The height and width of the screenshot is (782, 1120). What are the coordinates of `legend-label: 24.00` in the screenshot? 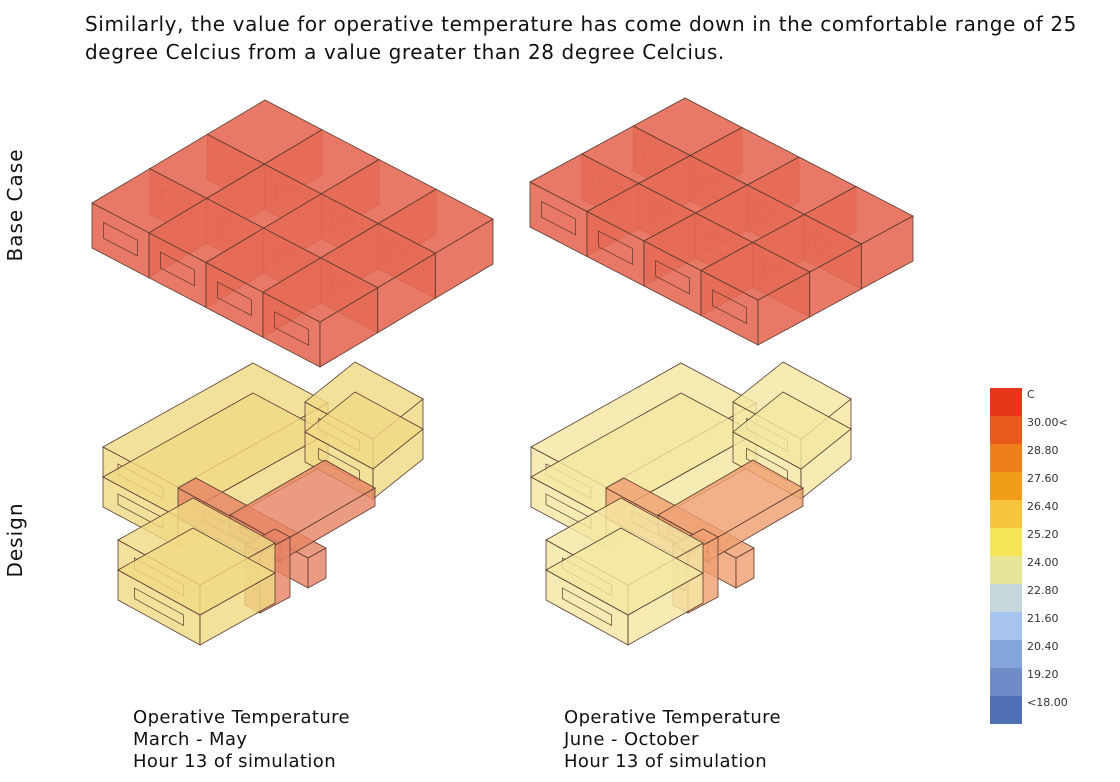 It's located at (1043, 562).